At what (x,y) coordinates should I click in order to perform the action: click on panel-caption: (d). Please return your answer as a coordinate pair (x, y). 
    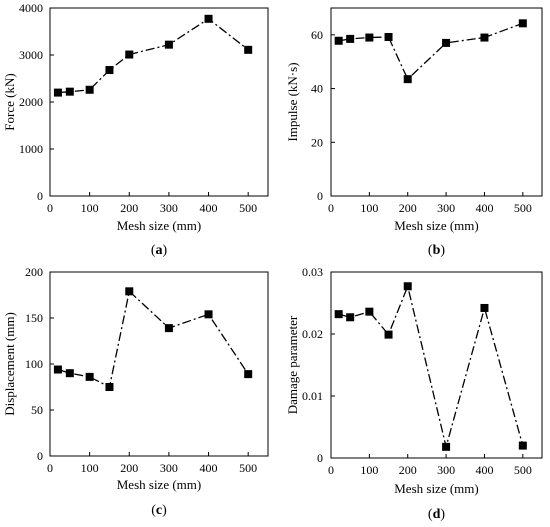
    Looking at the image, I should click on (436, 514).